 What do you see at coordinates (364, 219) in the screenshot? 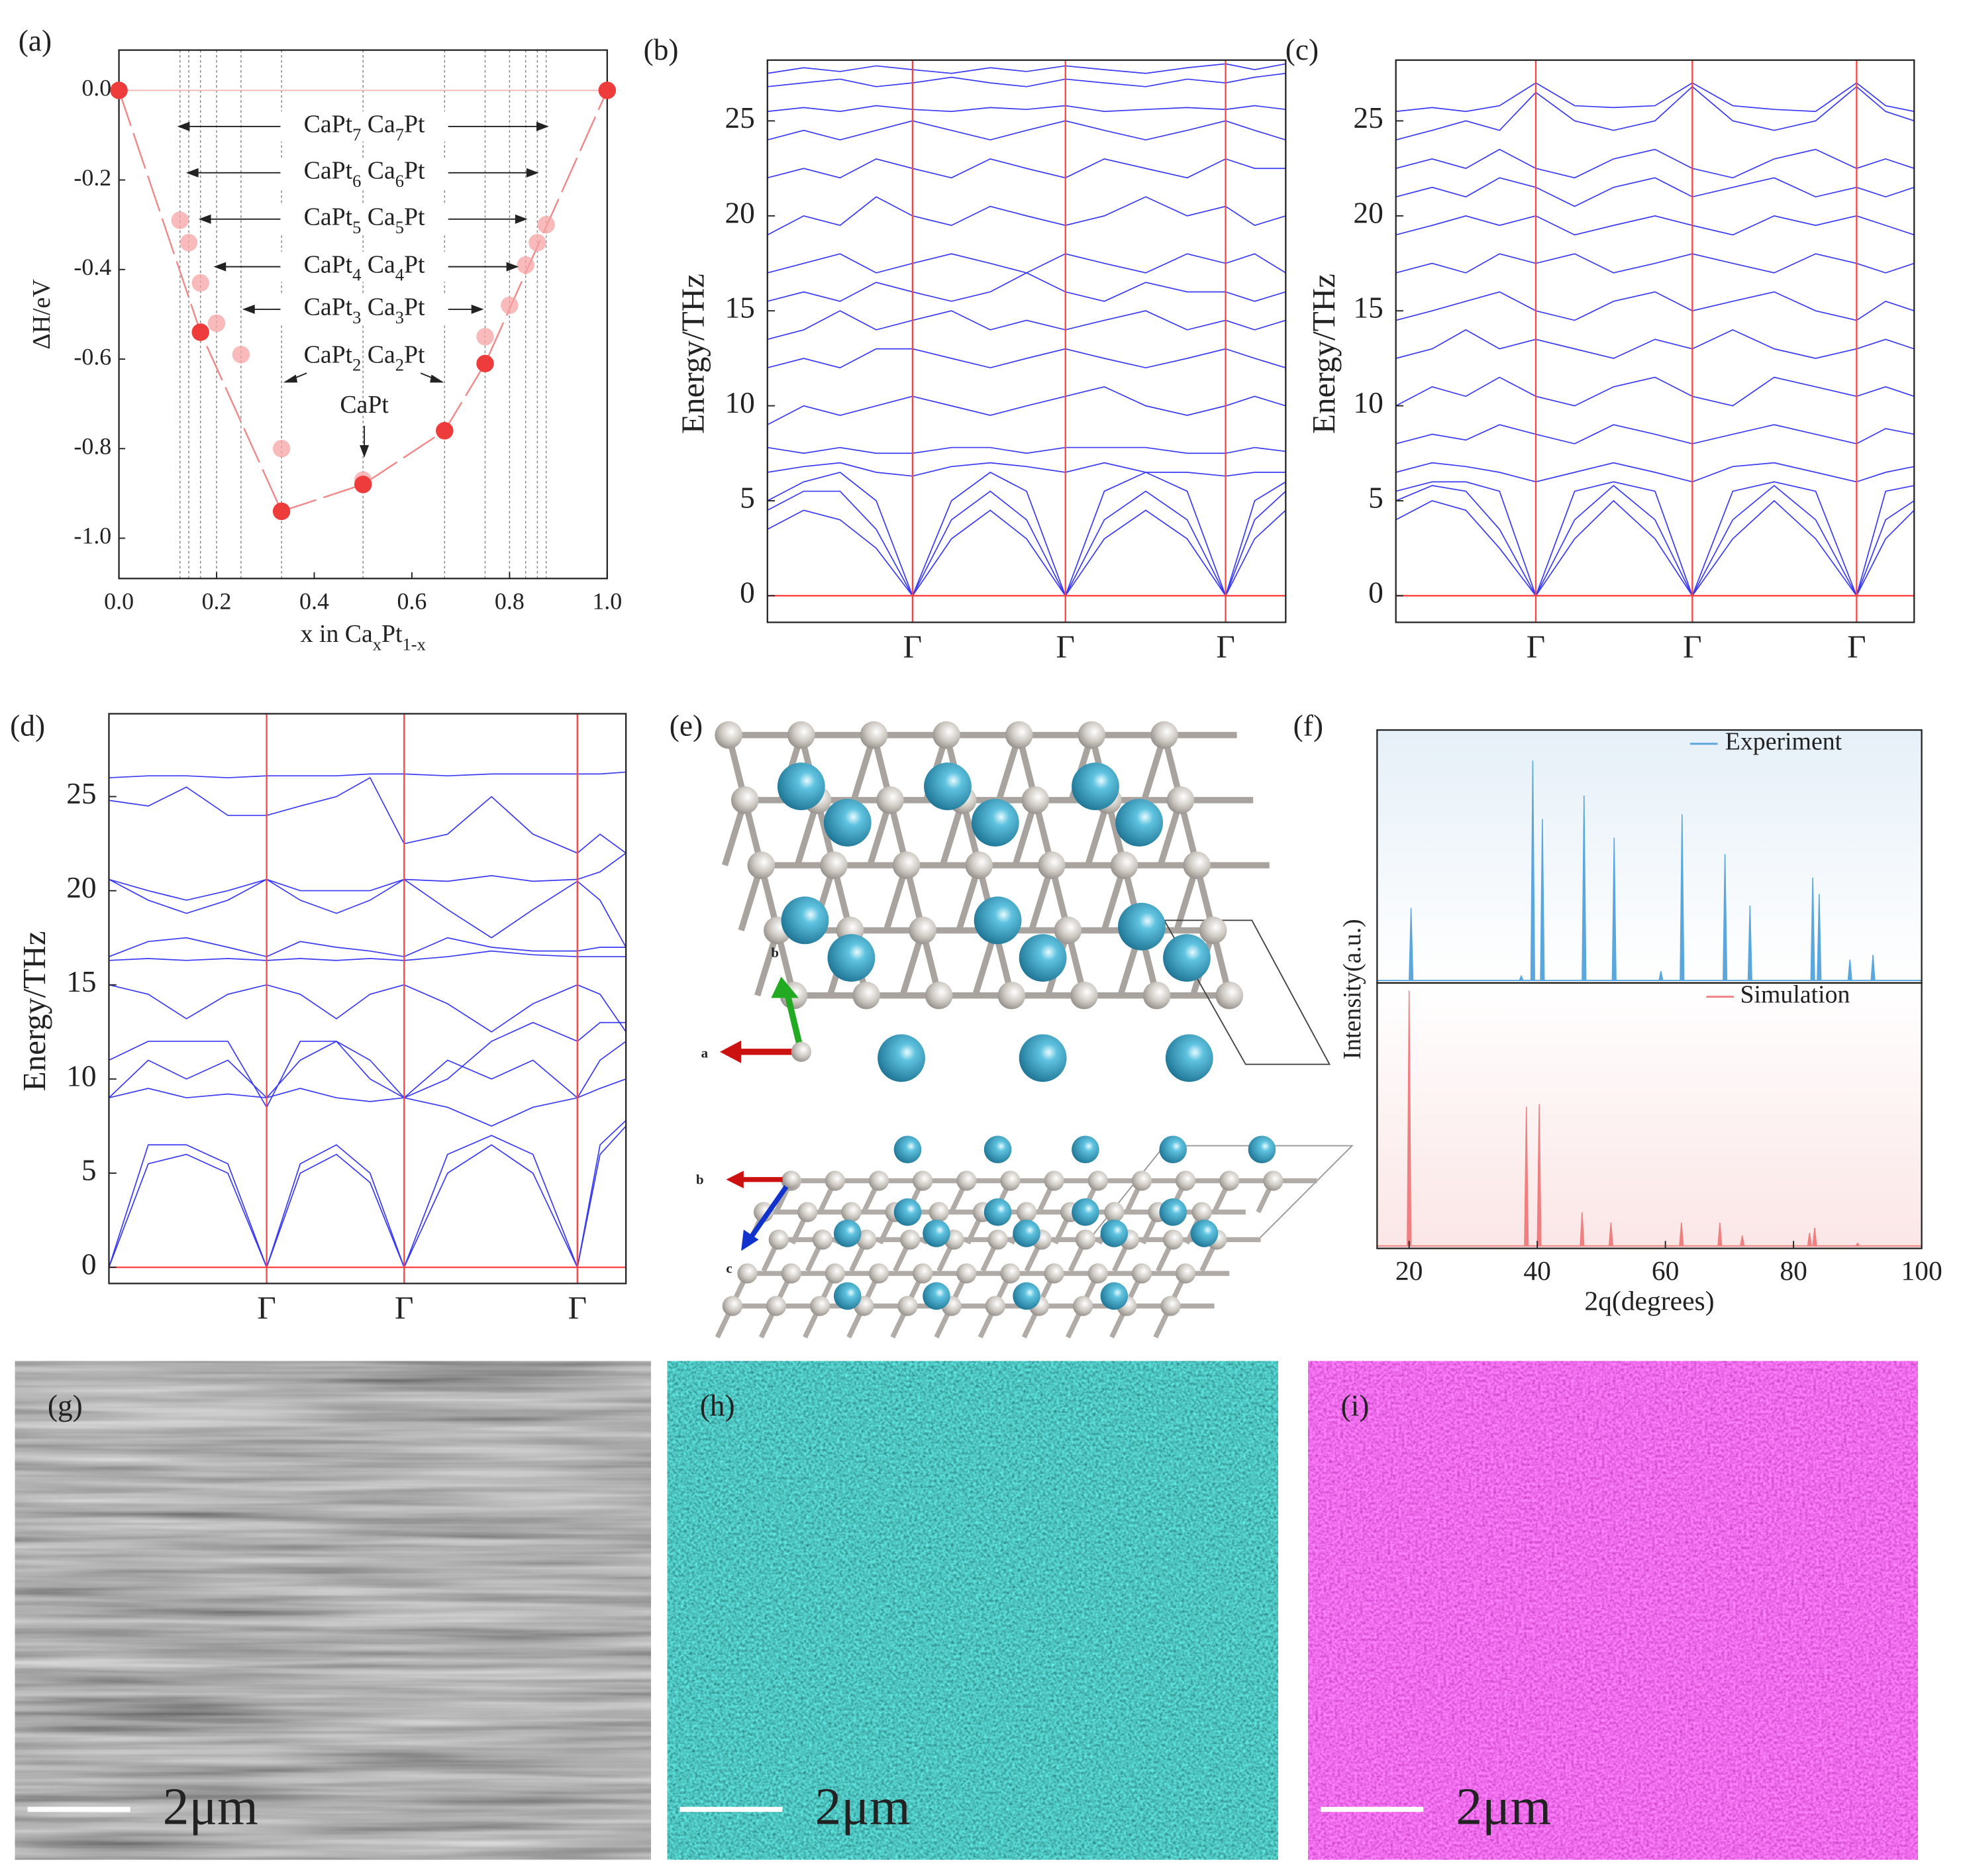
I see `annotation-bg` at bounding box center [364, 219].